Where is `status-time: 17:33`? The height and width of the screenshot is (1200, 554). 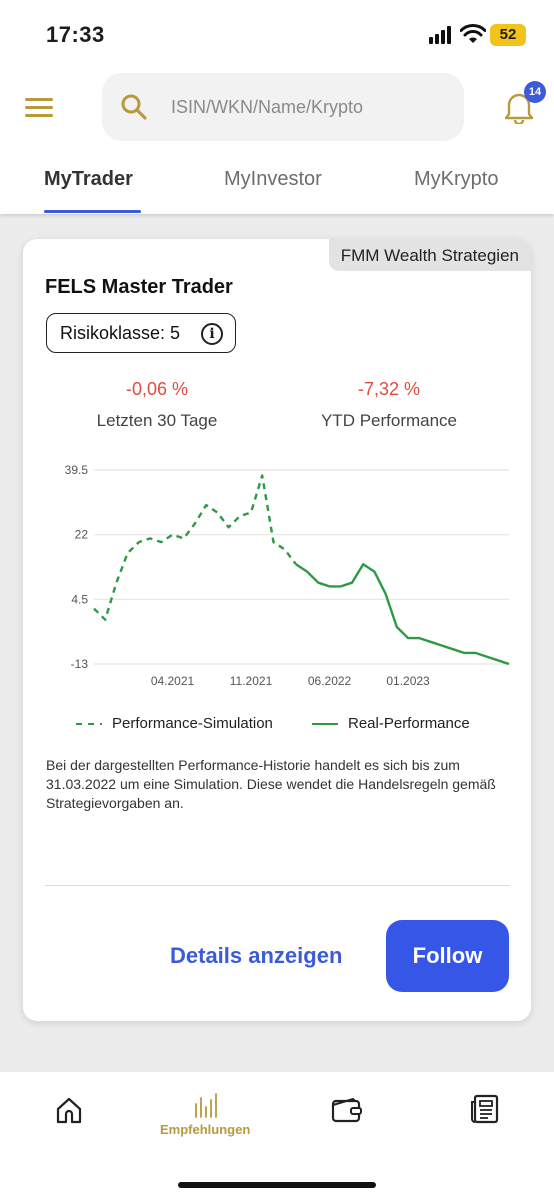 status-time: 17:33 is located at coordinates (75, 34).